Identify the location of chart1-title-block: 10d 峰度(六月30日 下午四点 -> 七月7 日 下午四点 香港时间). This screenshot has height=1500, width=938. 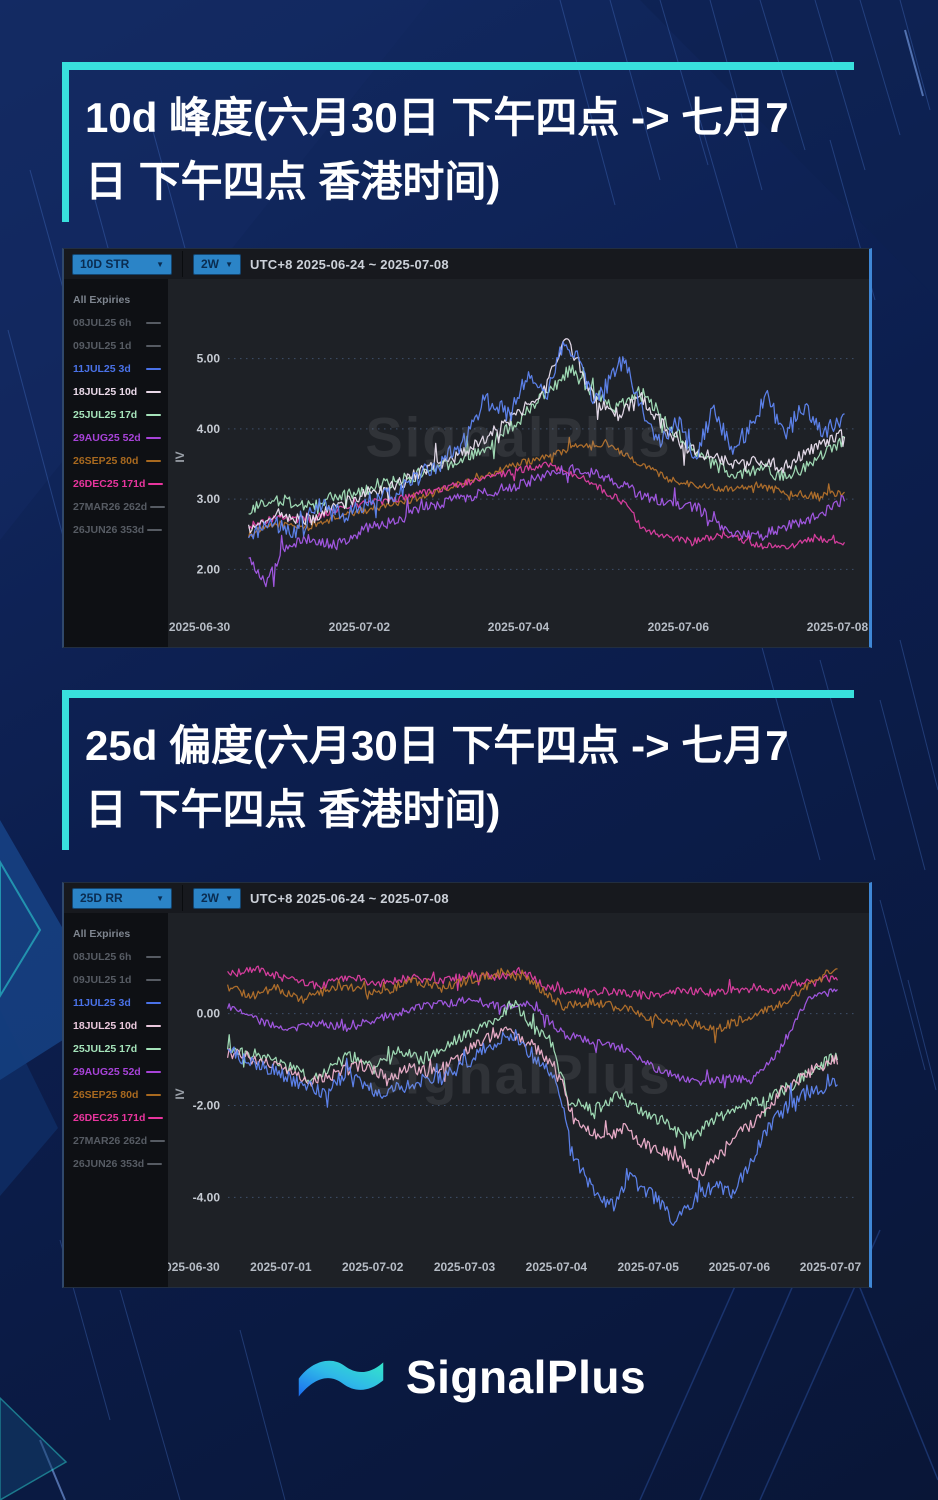
(458, 142).